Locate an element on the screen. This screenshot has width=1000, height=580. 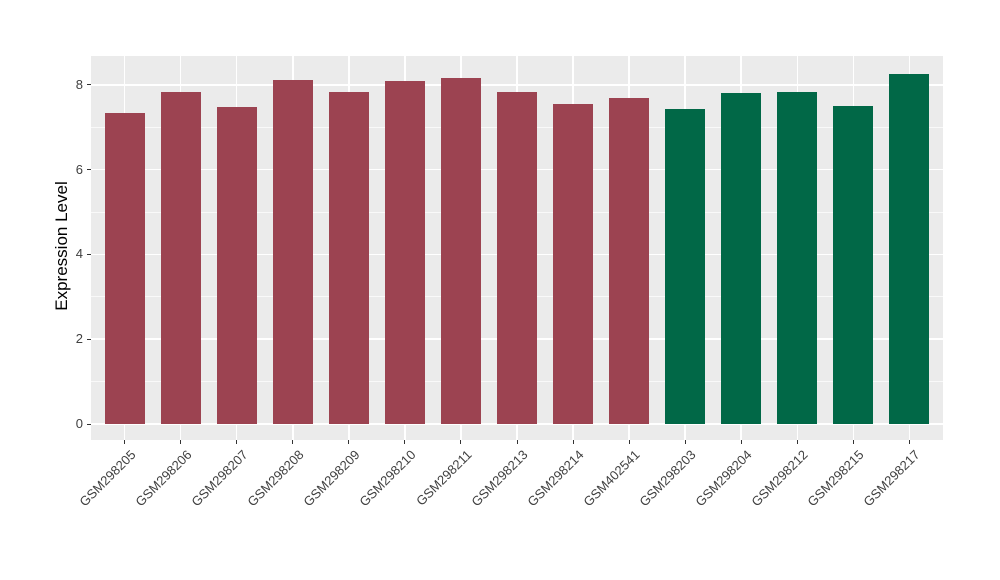
bar-GSM298210 is located at coordinates (404, 252).